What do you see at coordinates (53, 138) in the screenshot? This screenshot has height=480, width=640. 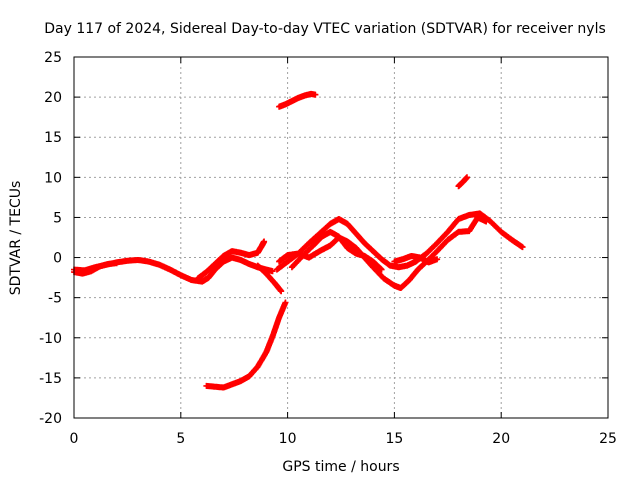 I see `y-tick-label: 15` at bounding box center [53, 138].